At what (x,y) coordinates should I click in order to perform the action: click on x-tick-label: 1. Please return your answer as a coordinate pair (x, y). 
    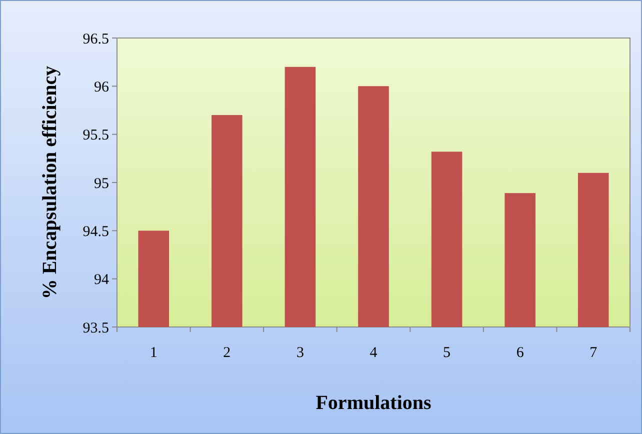
    Looking at the image, I should click on (154, 353).